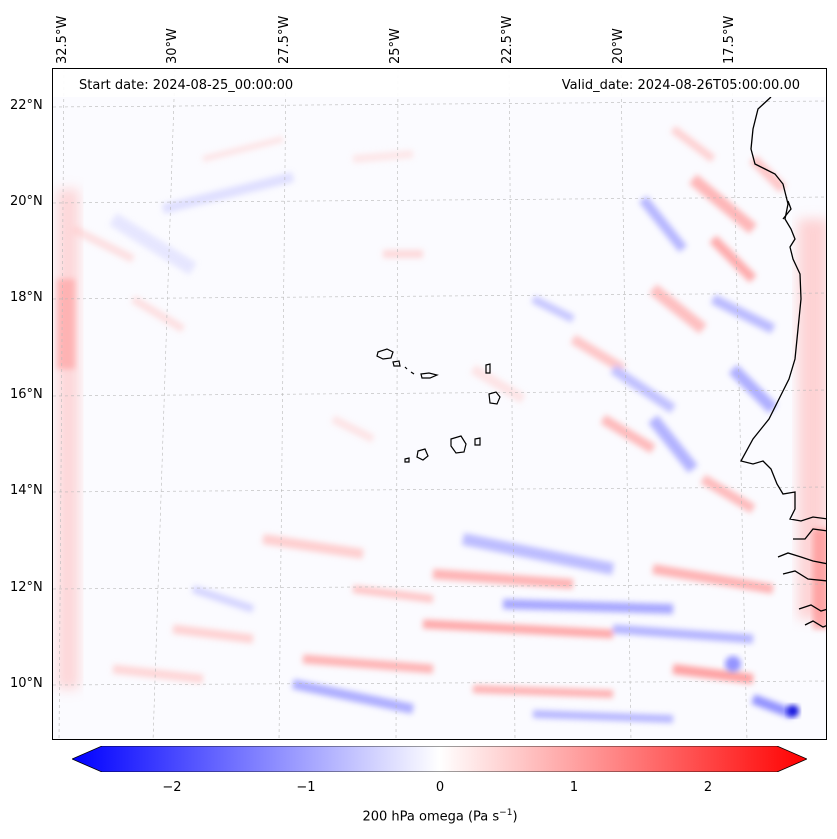 The height and width of the screenshot is (839, 837). I want to click on lon-label-30w: 30°W, so click(172, 46).